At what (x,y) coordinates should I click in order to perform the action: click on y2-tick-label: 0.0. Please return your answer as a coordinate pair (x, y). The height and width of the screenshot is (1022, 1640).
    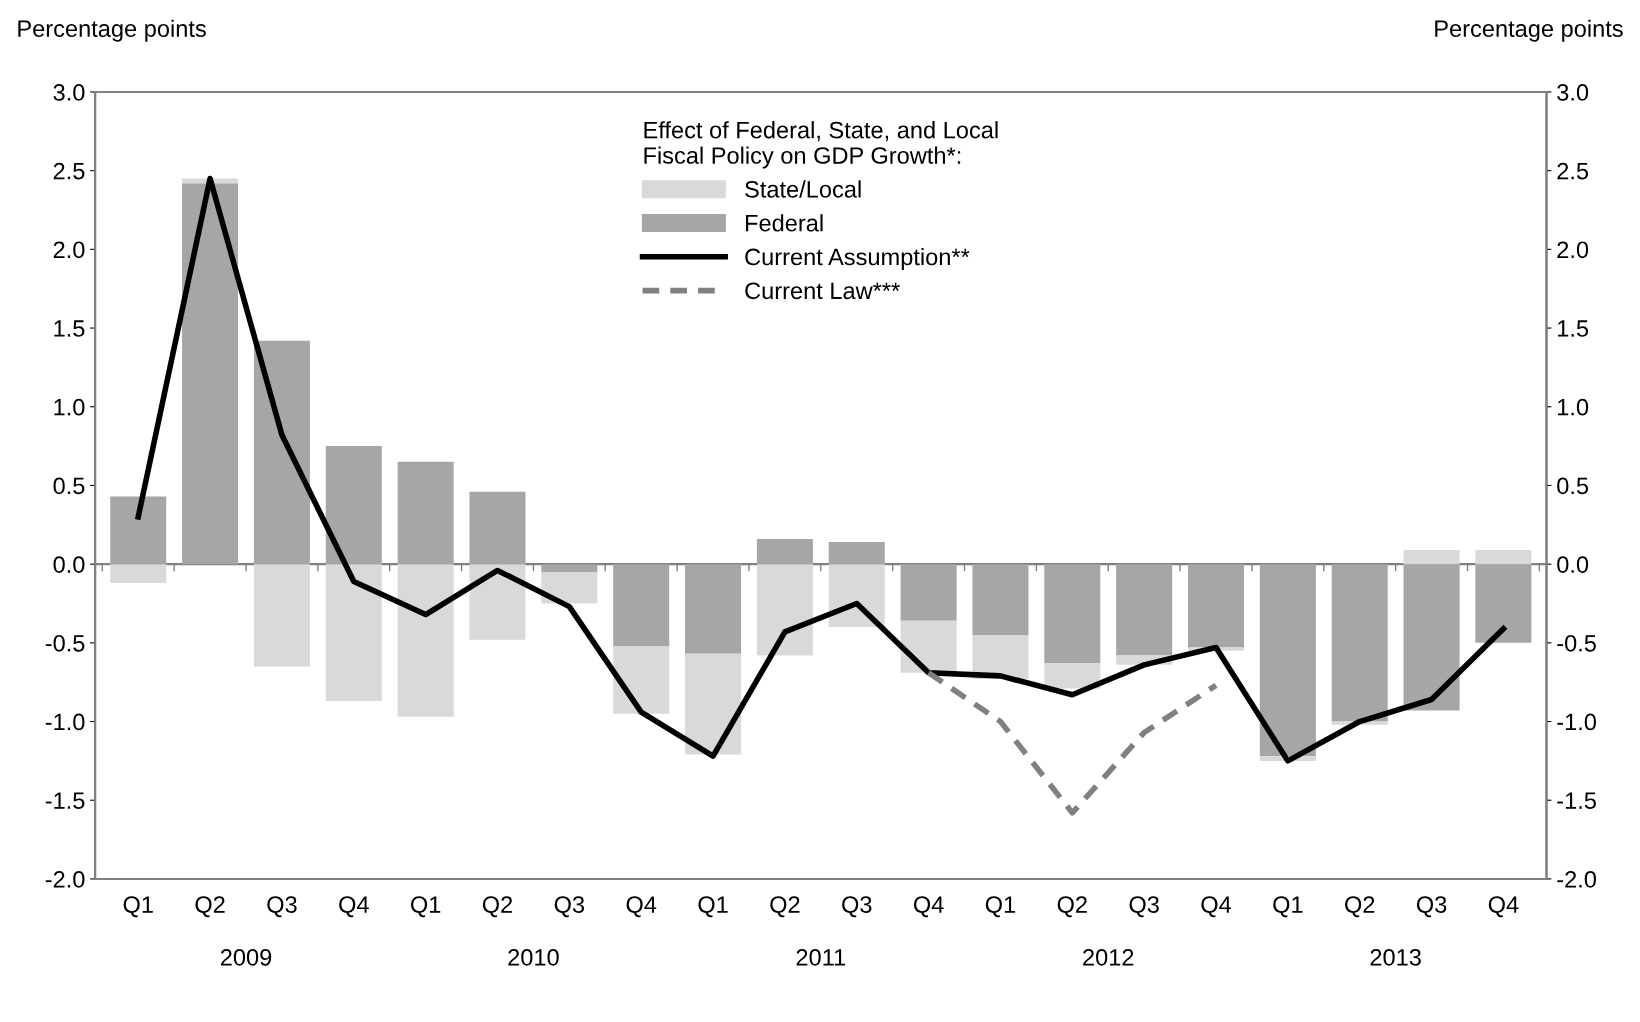
    Looking at the image, I should click on (1573, 564).